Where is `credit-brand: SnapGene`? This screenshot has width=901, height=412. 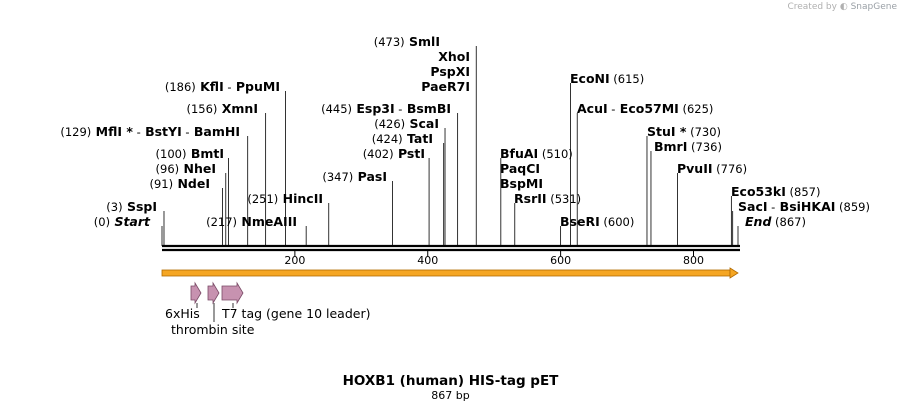
credit-brand: SnapGene is located at coordinates (873, 7).